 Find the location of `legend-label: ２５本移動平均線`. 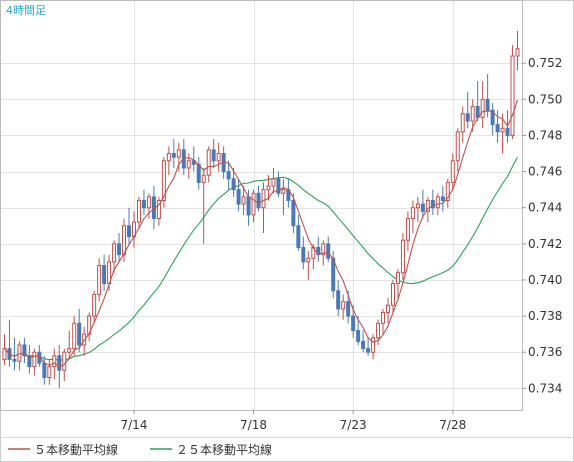

legend-label: ２５本移動平均線 is located at coordinates (224, 449).